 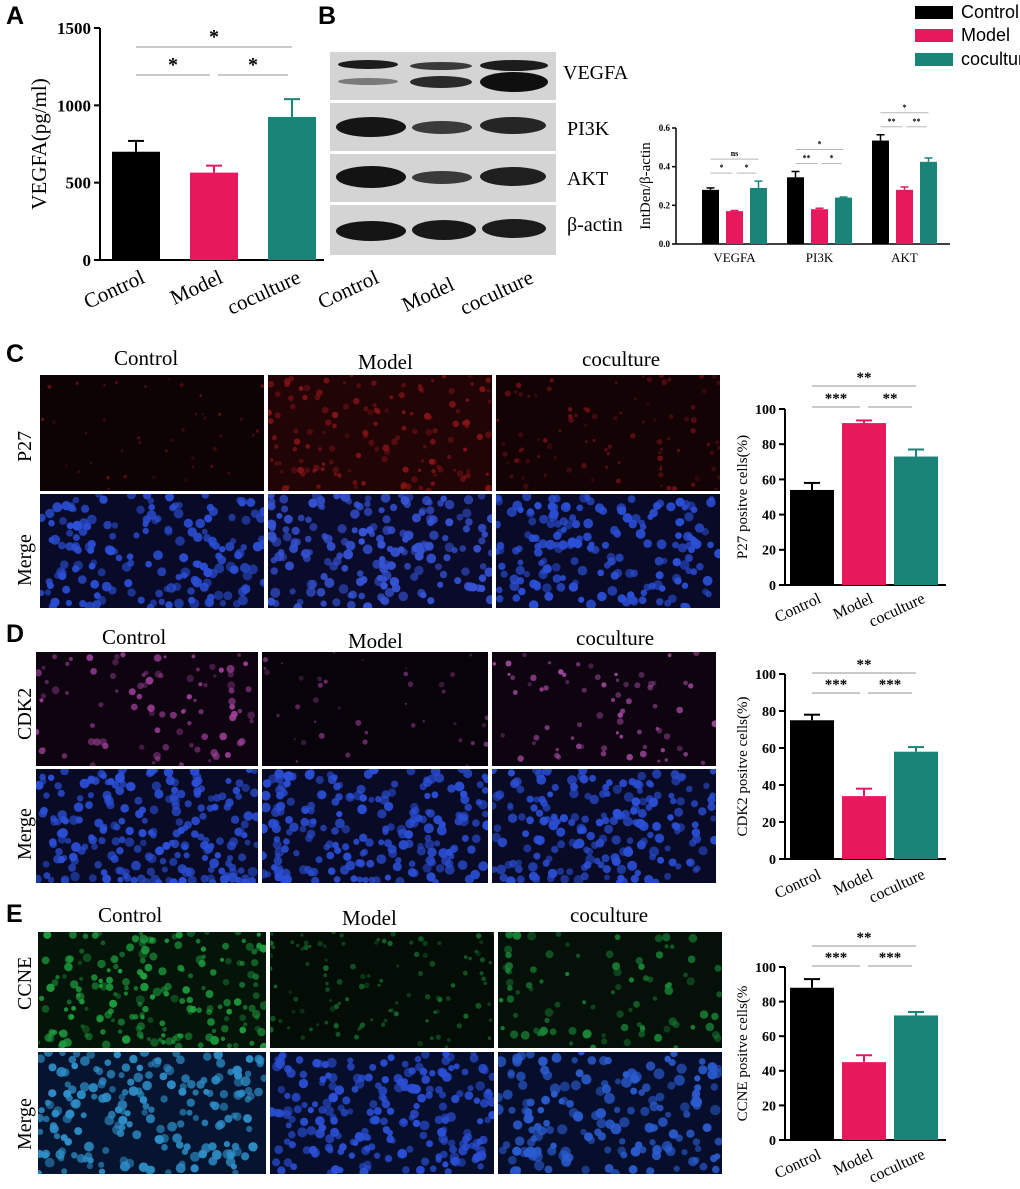 What do you see at coordinates (74, 28) in the screenshot?
I see `y-tick-label: 1500` at bounding box center [74, 28].